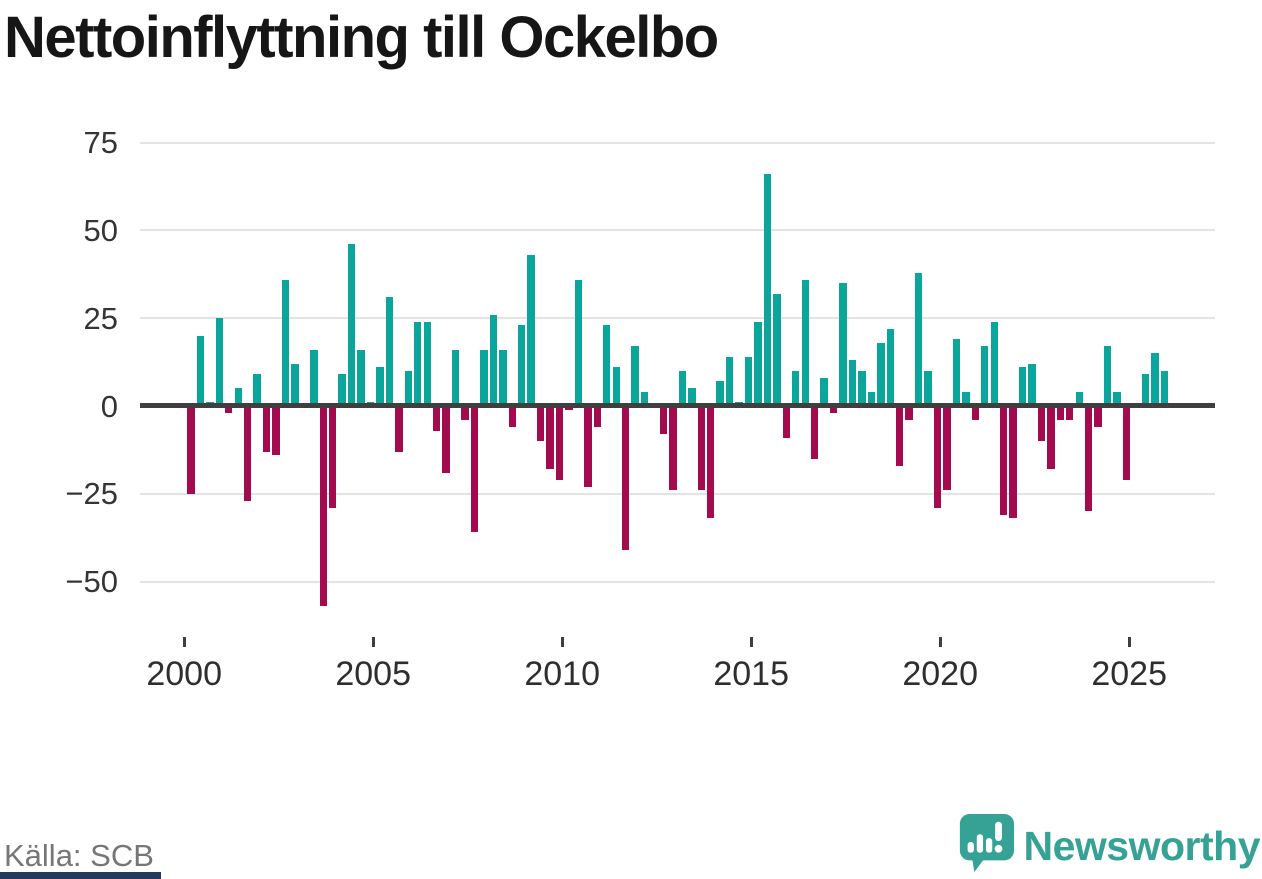  What do you see at coordinates (100, 143) in the screenshot?
I see `y-axis-tick-label: 75` at bounding box center [100, 143].